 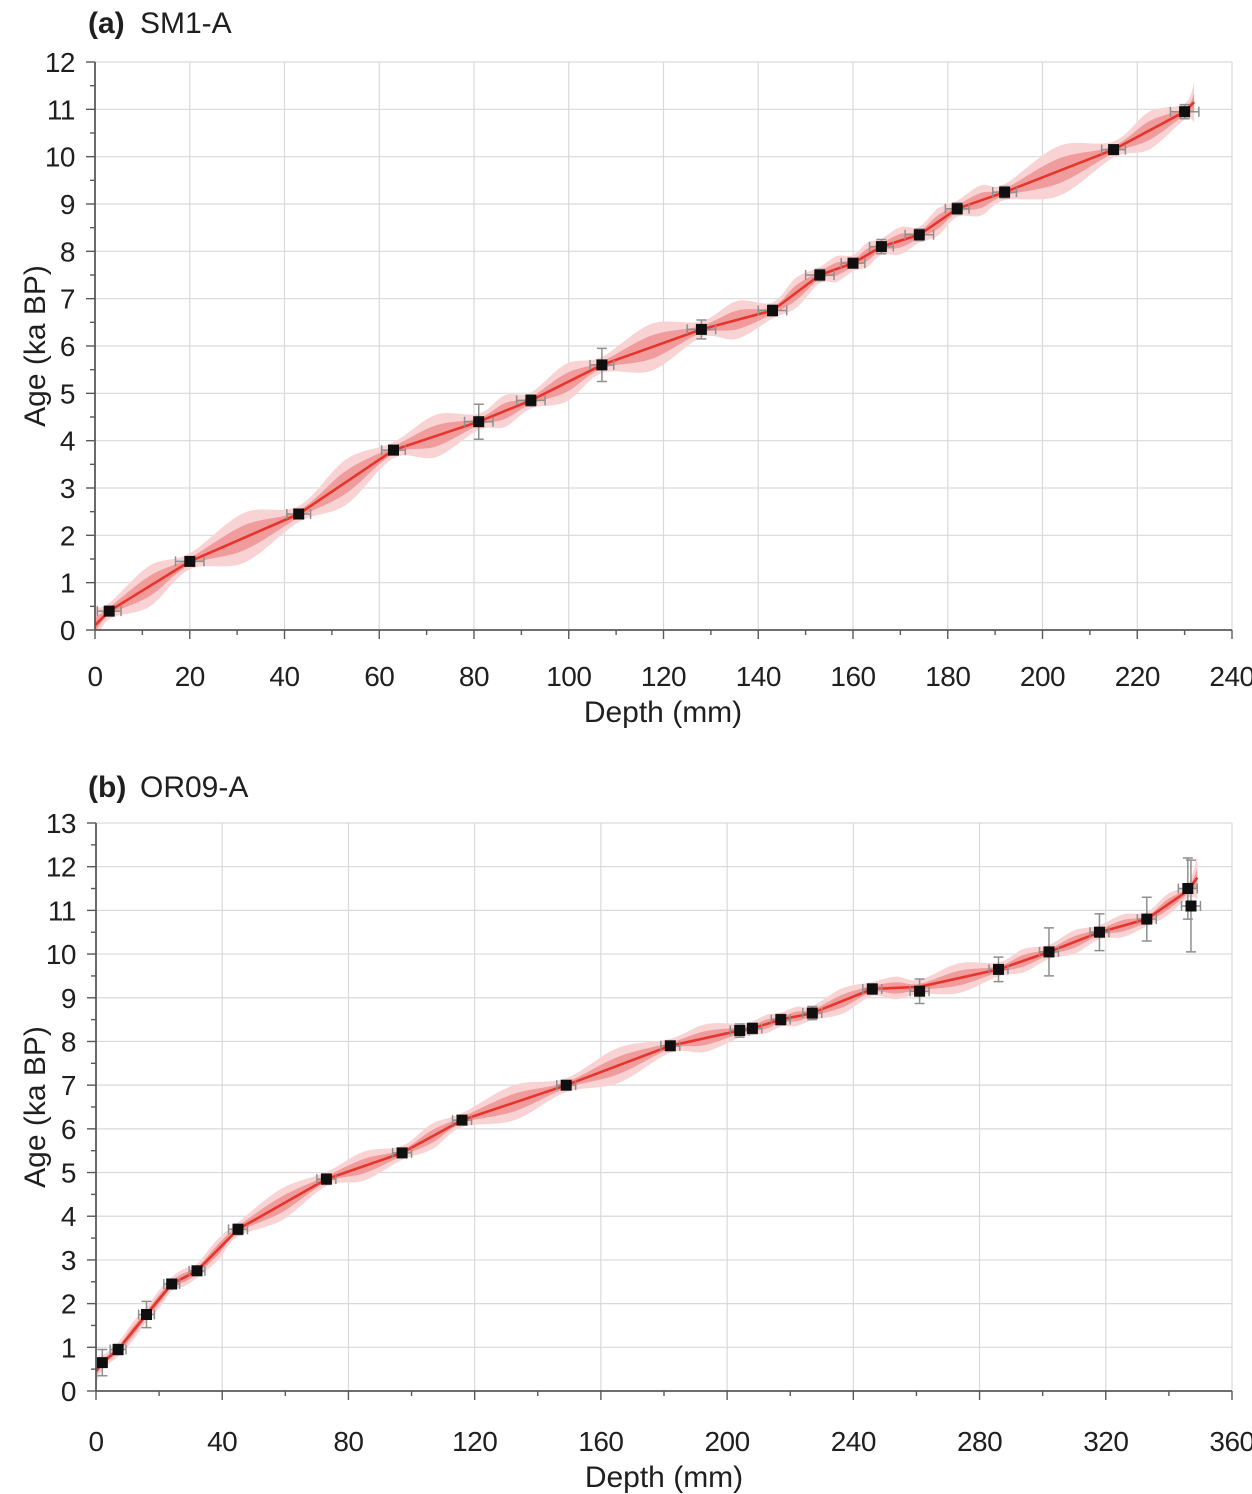 I want to click on x-tick-label: 360, so click(x=1230, y=1441).